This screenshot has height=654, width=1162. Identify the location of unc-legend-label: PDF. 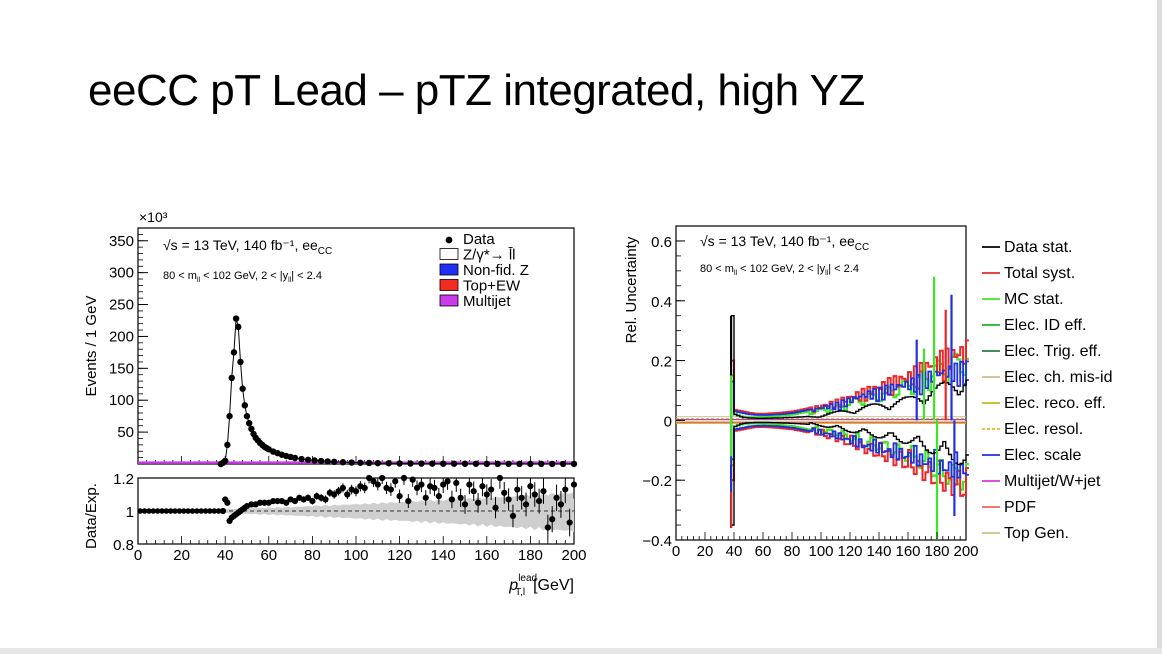
(1020, 507).